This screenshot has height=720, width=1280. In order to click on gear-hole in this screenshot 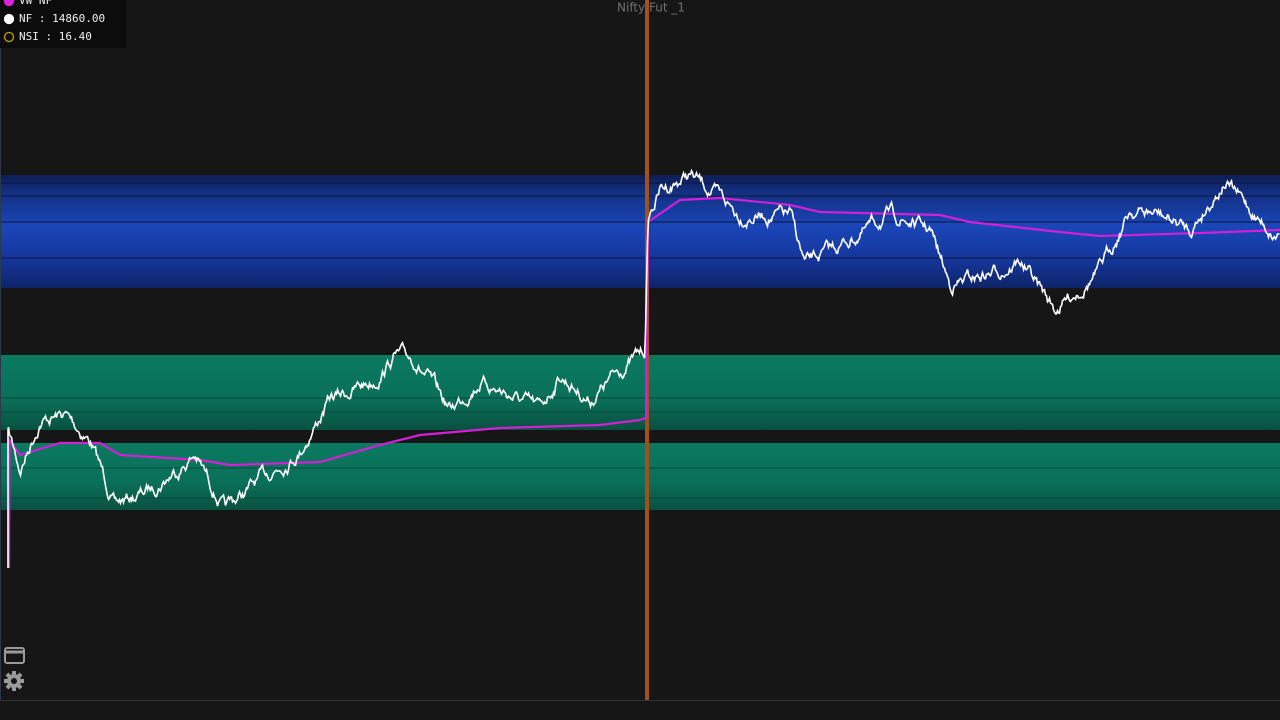, I will do `click(14, 681)`.